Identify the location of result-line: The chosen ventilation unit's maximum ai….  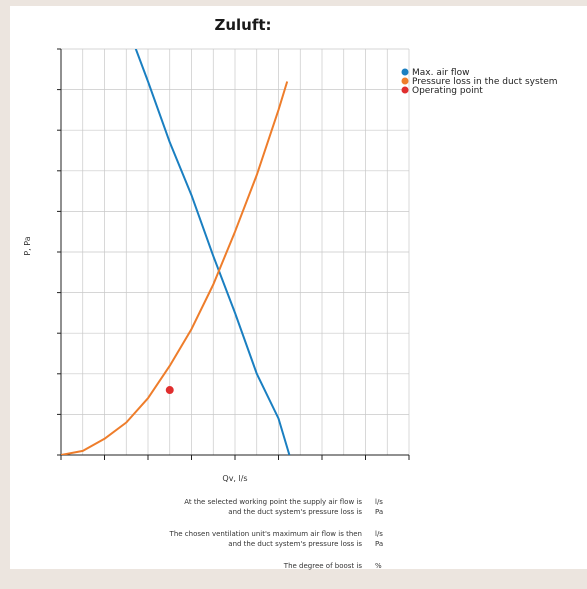
(265, 534).